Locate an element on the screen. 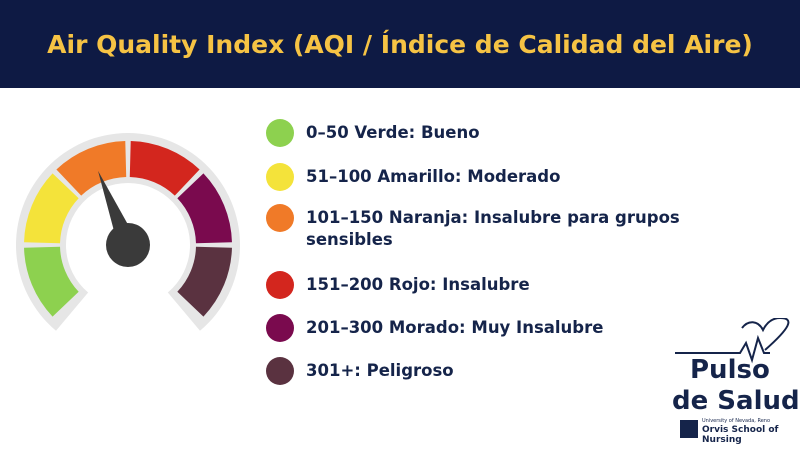 The image size is (800, 450). logo-school: Orvis School of Nursing is located at coordinates (740, 435).